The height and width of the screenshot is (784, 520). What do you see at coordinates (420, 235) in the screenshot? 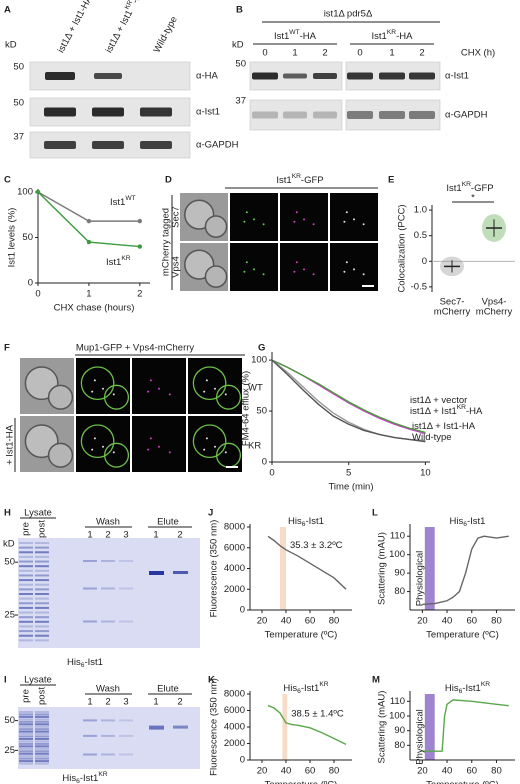
I see `y-tick-label: 0.5` at bounding box center [420, 235].